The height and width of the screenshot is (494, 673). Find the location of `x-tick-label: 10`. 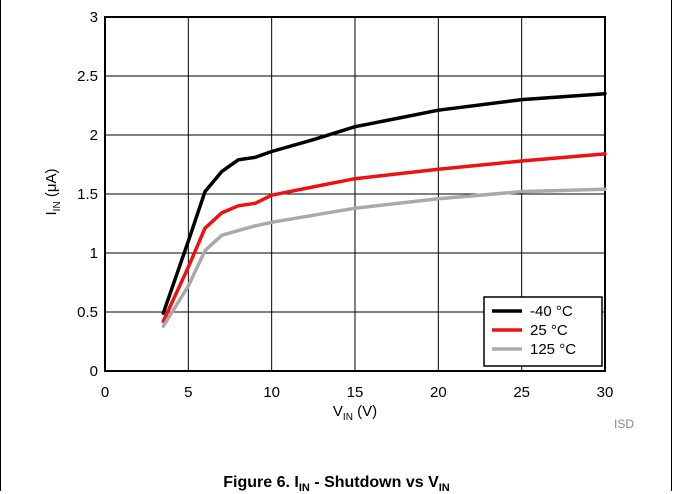

x-tick-label: 10 is located at coordinates (271, 392).